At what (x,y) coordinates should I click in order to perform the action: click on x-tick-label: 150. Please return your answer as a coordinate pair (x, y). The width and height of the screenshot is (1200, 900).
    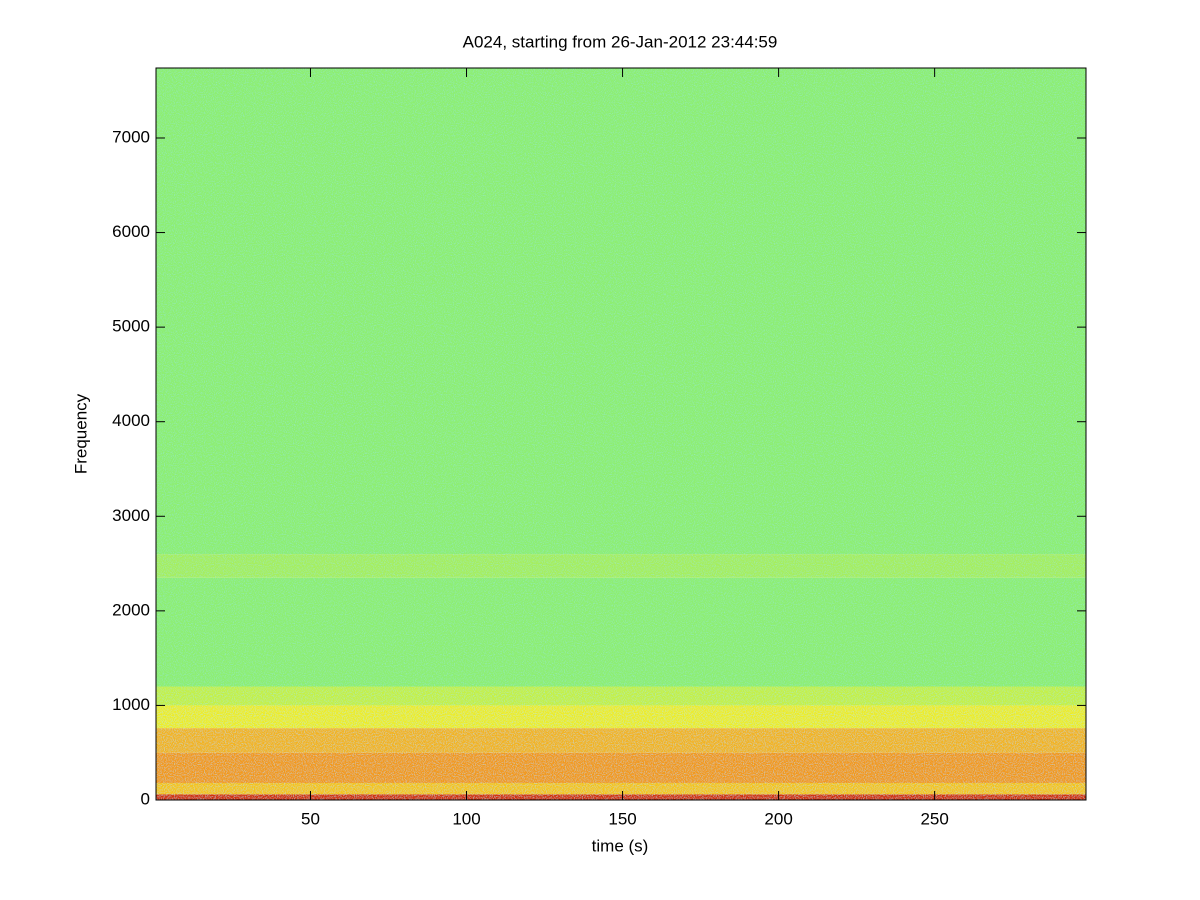
    Looking at the image, I should click on (622, 818).